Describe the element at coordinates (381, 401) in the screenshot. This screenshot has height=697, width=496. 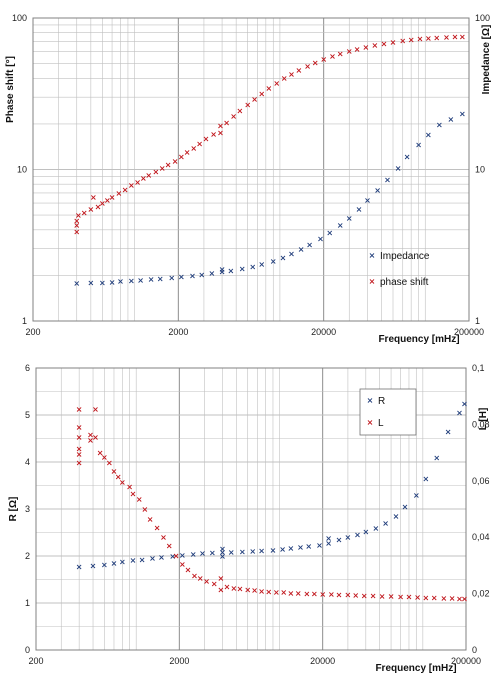
I see `legend-label: R` at that location.